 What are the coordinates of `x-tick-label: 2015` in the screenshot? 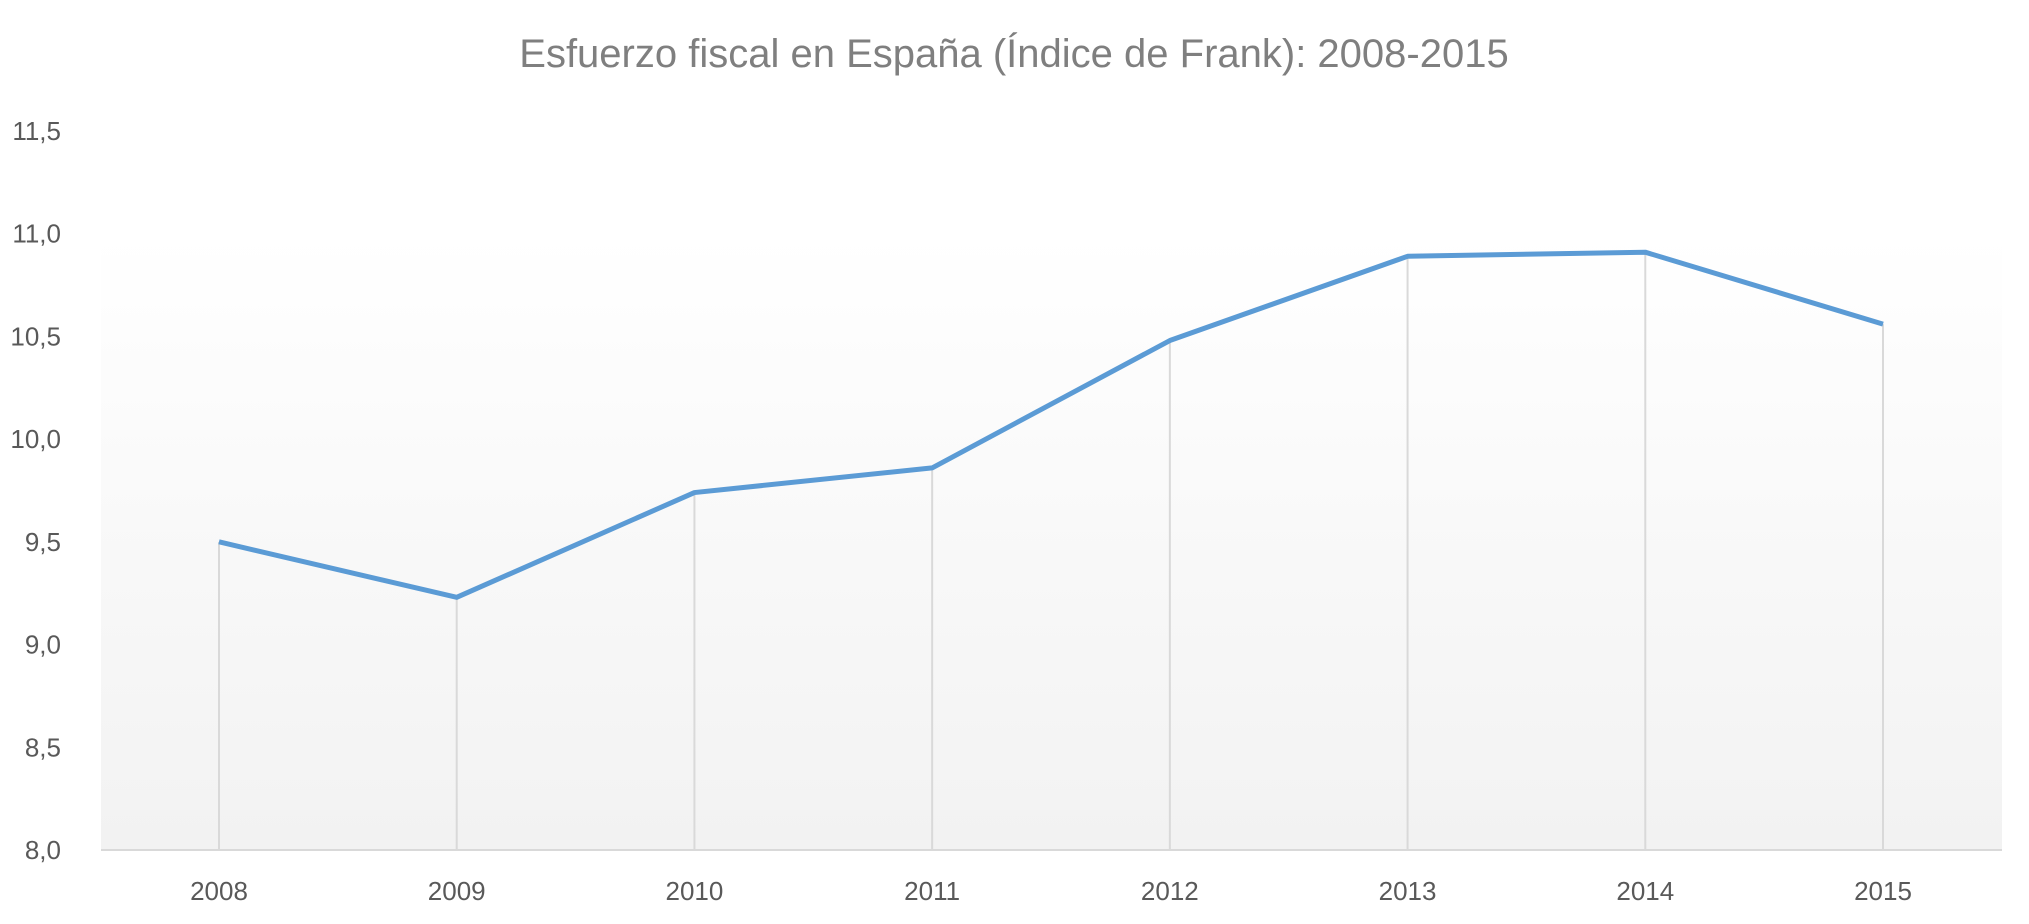 It's located at (1883, 891).